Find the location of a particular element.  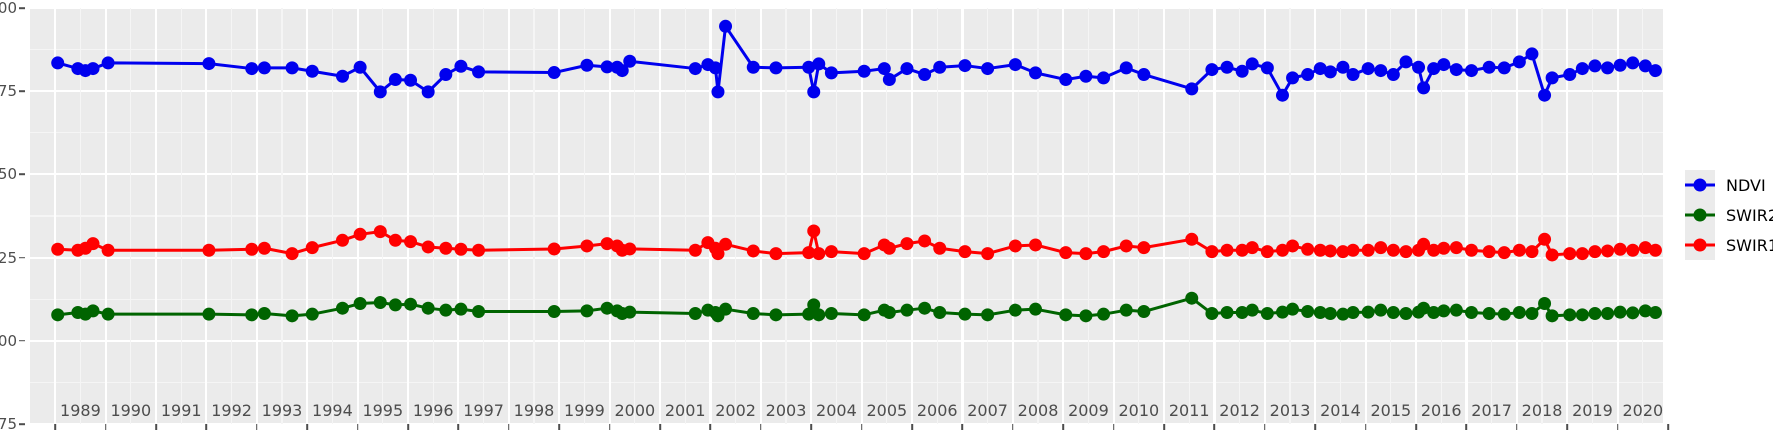

x-tick-label: 1991 is located at coordinates (181, 410).